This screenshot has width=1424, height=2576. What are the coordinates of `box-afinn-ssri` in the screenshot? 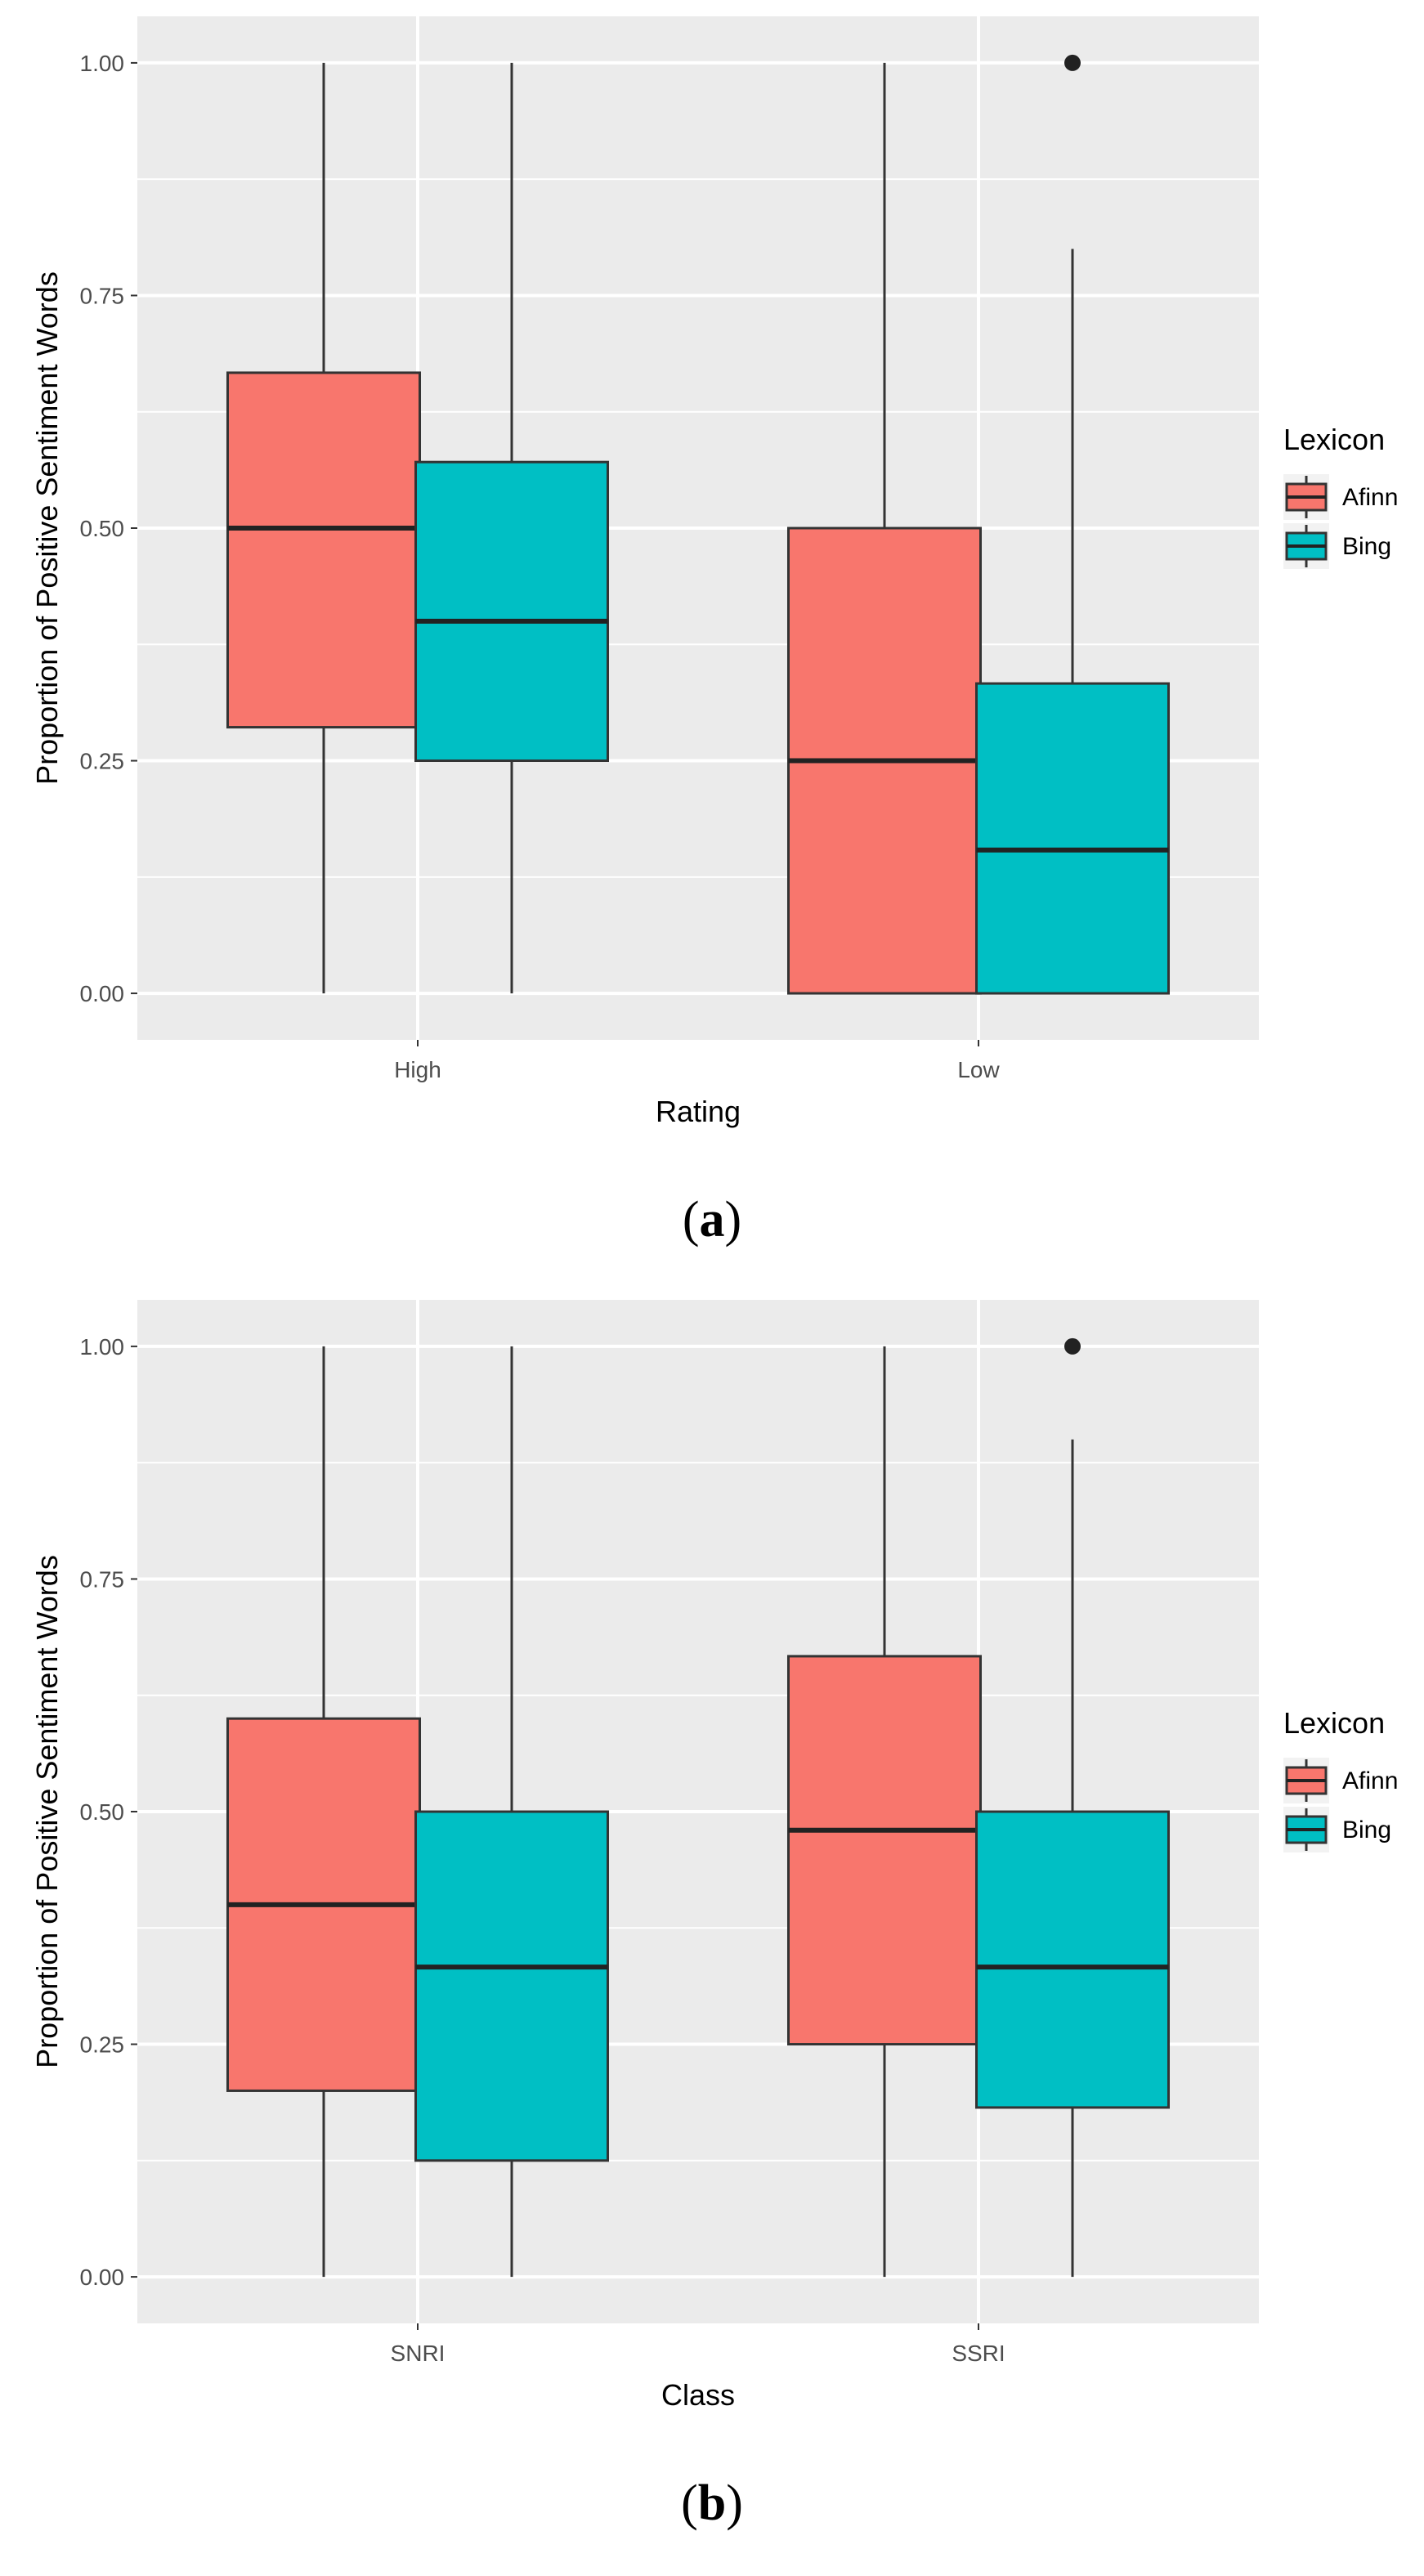 It's located at (884, 1812).